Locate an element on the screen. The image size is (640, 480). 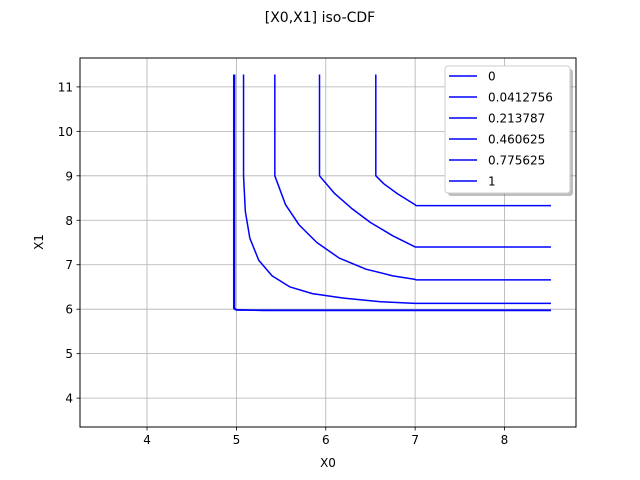
y-tick-label: 8 is located at coordinates (69, 221).